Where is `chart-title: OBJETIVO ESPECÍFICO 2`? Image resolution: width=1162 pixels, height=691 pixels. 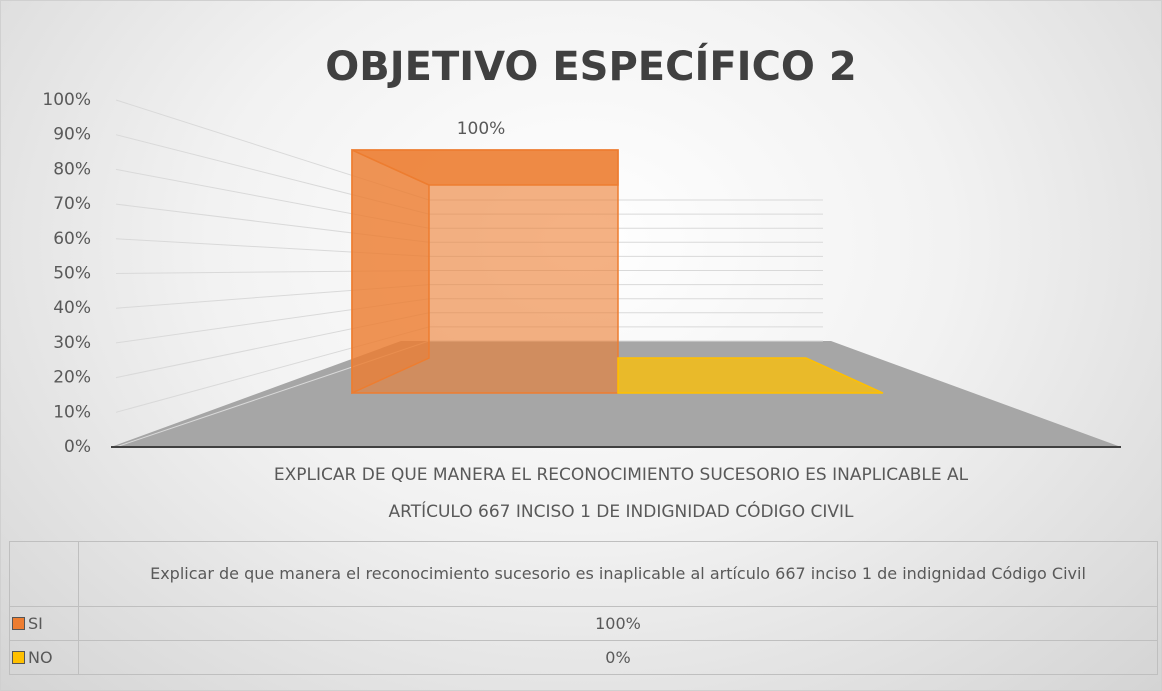
chart-title: OBJETIVO ESPECÍFICO 2 is located at coordinates (590, 66).